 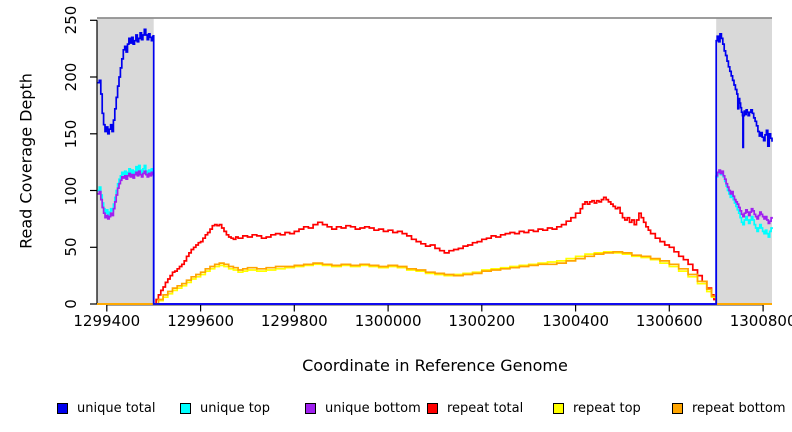 I want to click on y-tick-label: 250, so click(x=71, y=20).